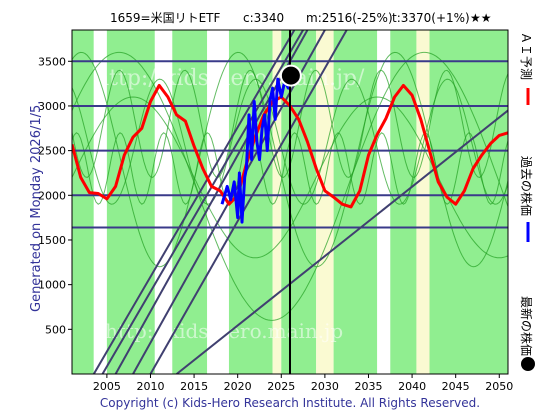 The width and height of the screenshot is (560, 420). I want to click on history-line, so click(256, 149).